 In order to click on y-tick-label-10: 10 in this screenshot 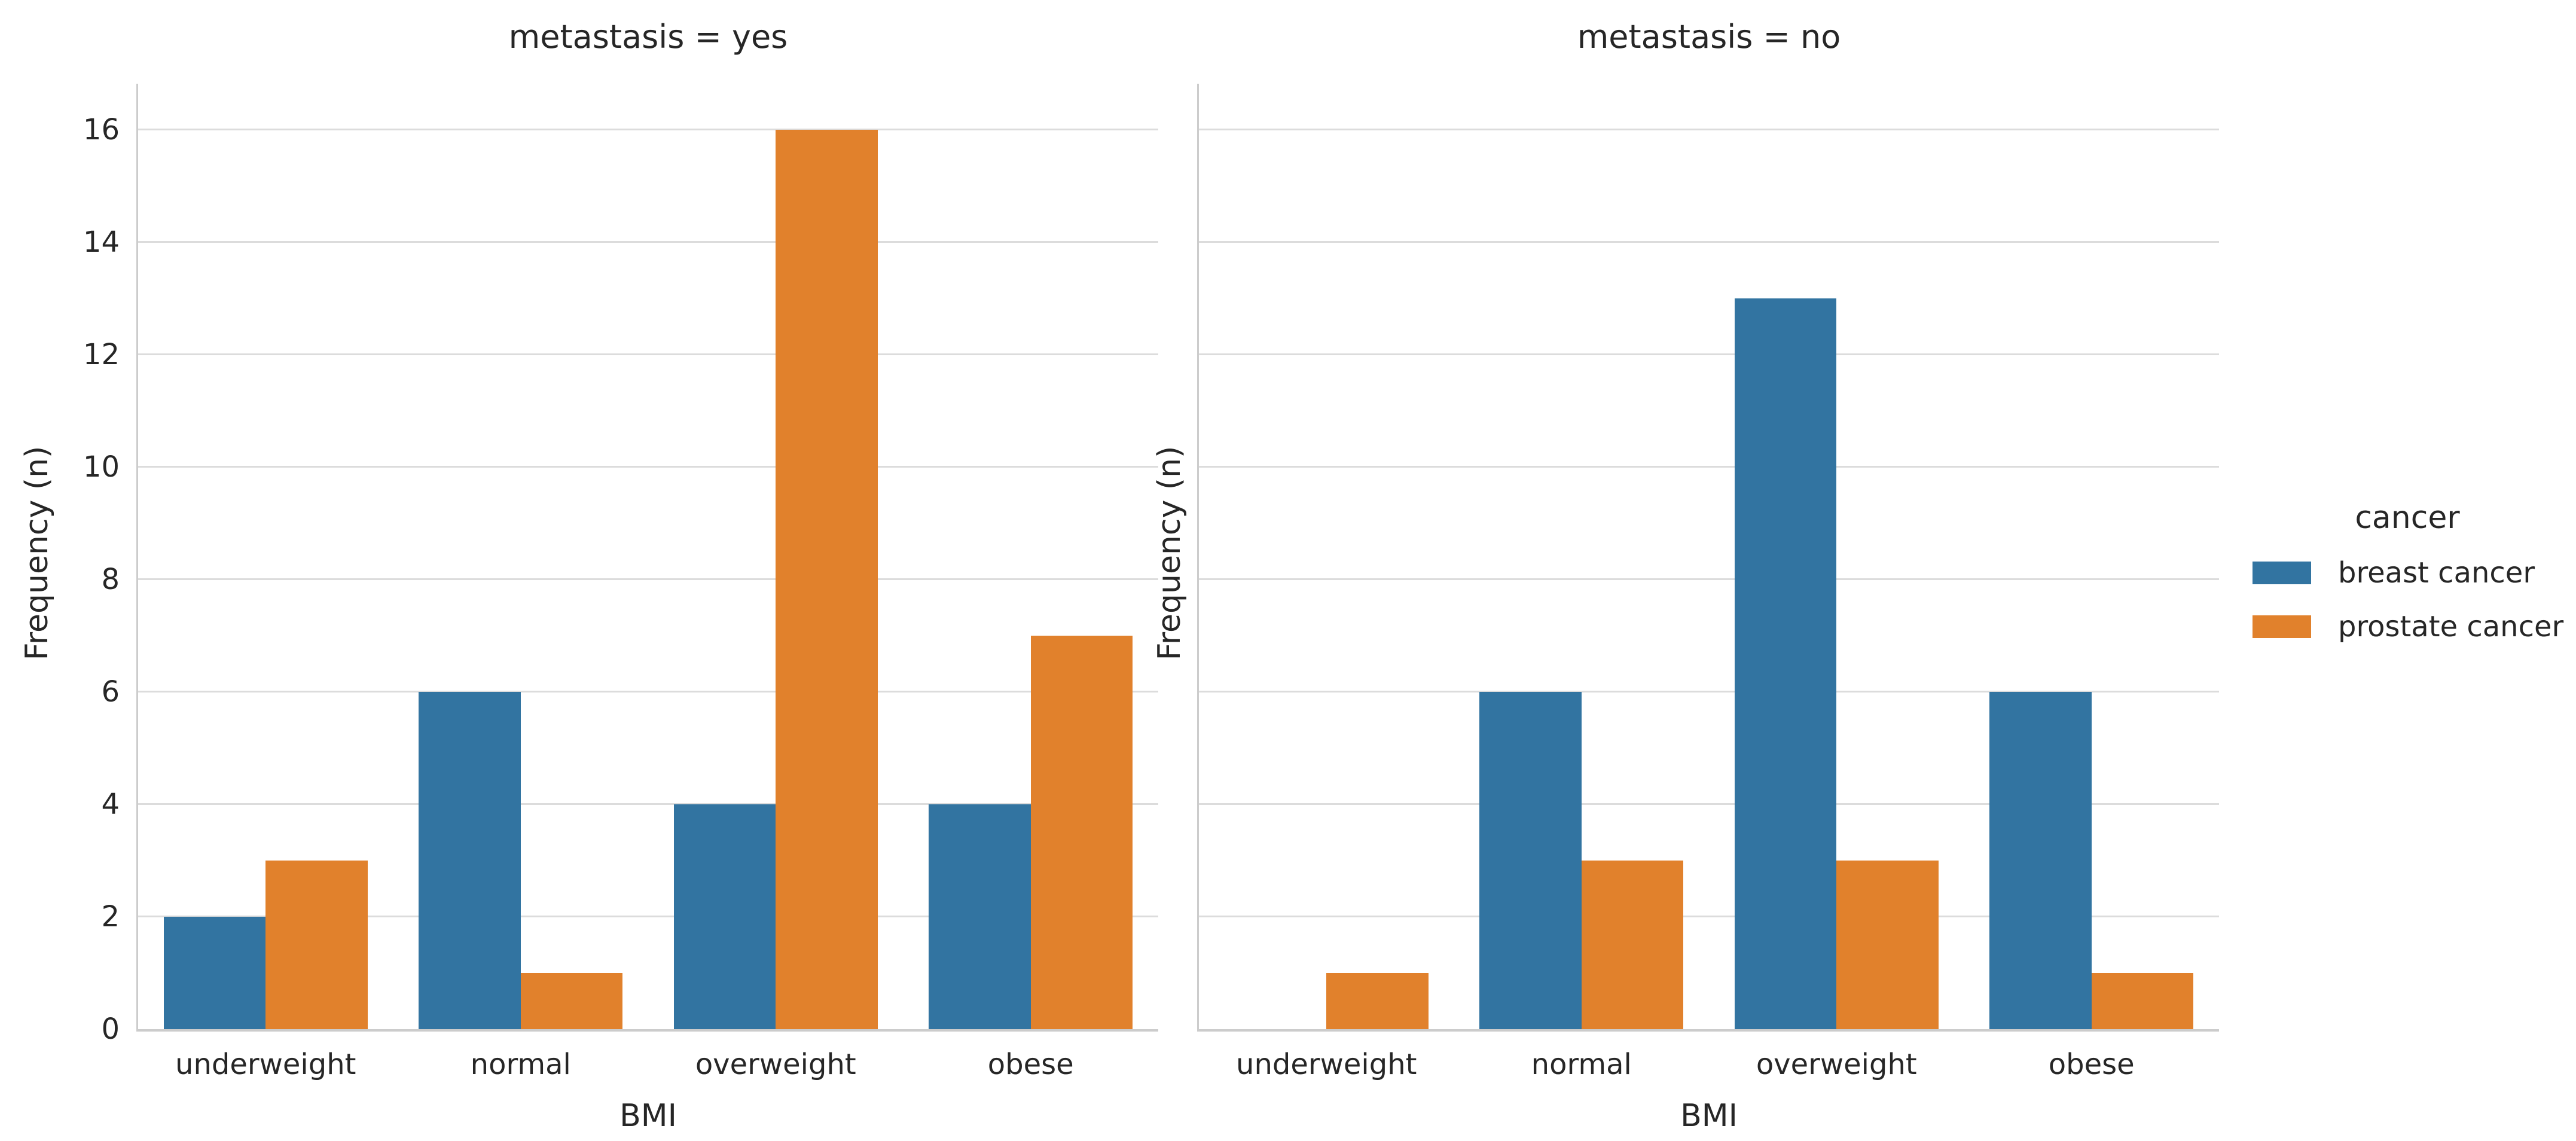, I will do `click(101, 467)`.